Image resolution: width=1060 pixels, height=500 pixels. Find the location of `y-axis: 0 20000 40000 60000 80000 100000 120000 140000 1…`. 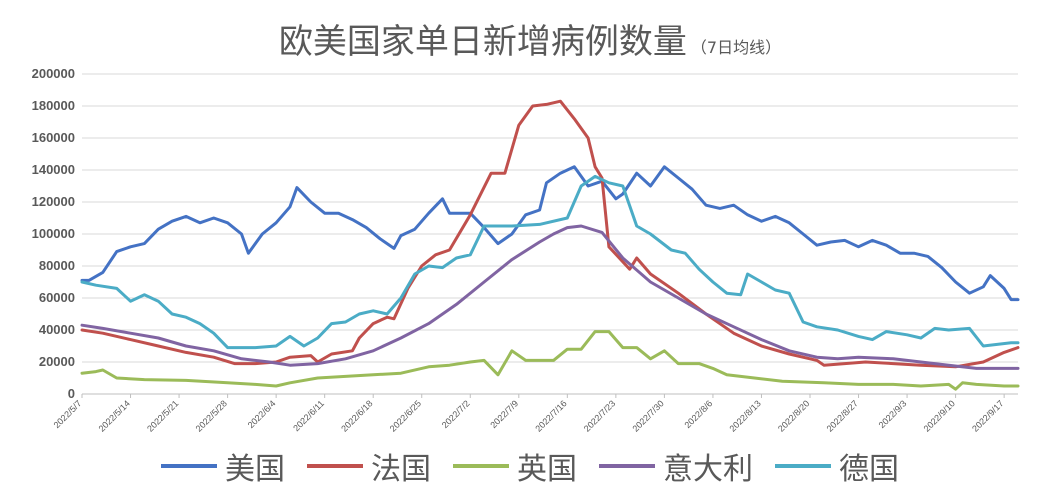

y-axis: 0 20000 40000 60000 80000 100000 120000 140000 1… is located at coordinates (53, 233).